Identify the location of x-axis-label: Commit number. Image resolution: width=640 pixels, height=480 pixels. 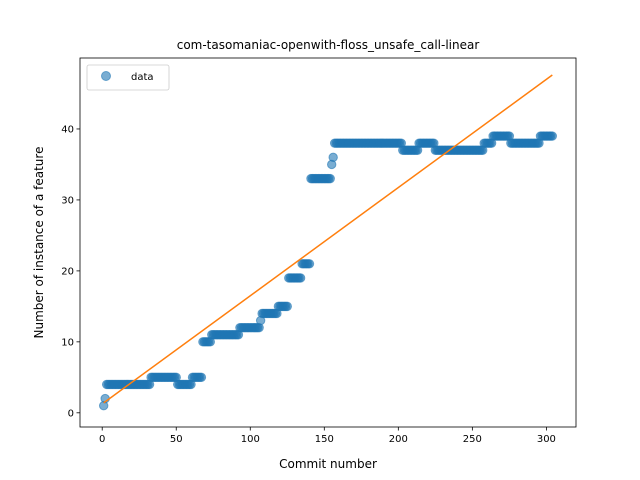
(328, 464).